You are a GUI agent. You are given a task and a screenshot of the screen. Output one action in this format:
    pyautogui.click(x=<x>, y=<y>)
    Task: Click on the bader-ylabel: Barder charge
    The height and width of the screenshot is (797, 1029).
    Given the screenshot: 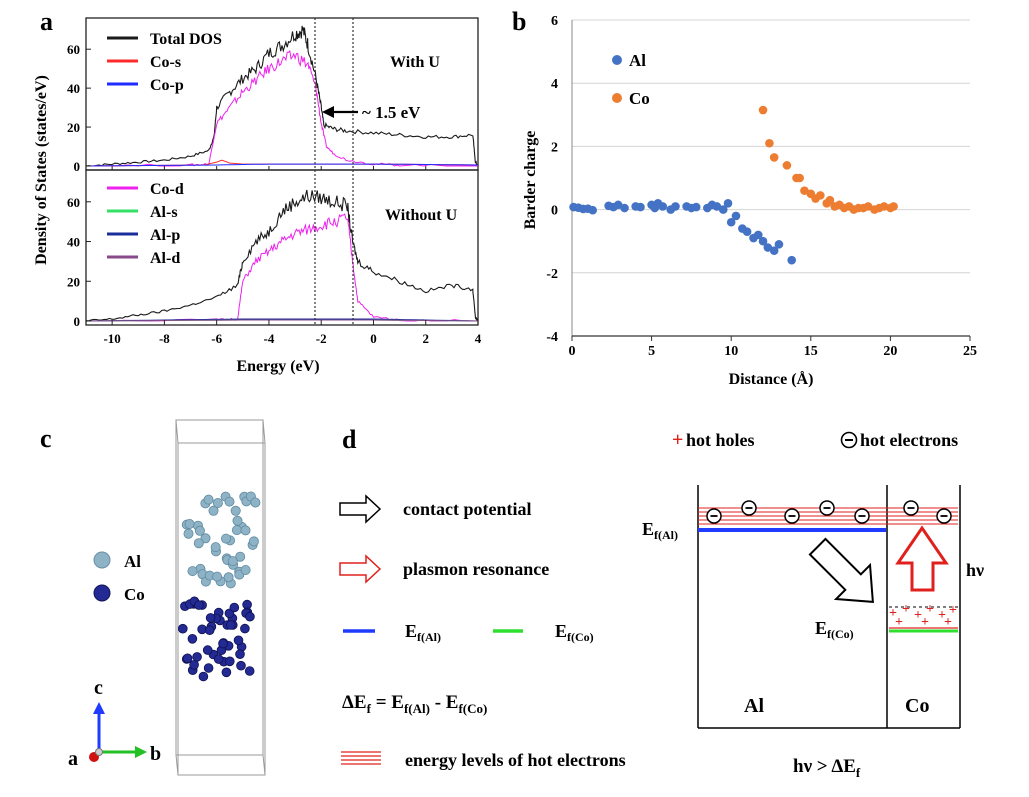 What is the action you would take?
    pyautogui.click(x=530, y=180)
    